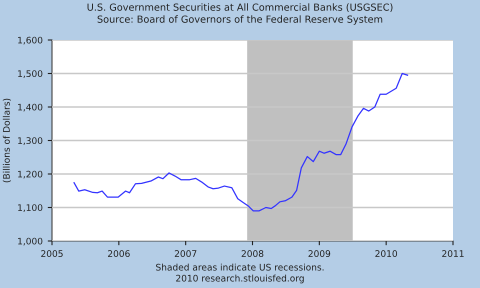 The width and height of the screenshot is (480, 288). Describe the element at coordinates (30, 208) in the screenshot. I see `y-tick-label: 1,100` at that location.